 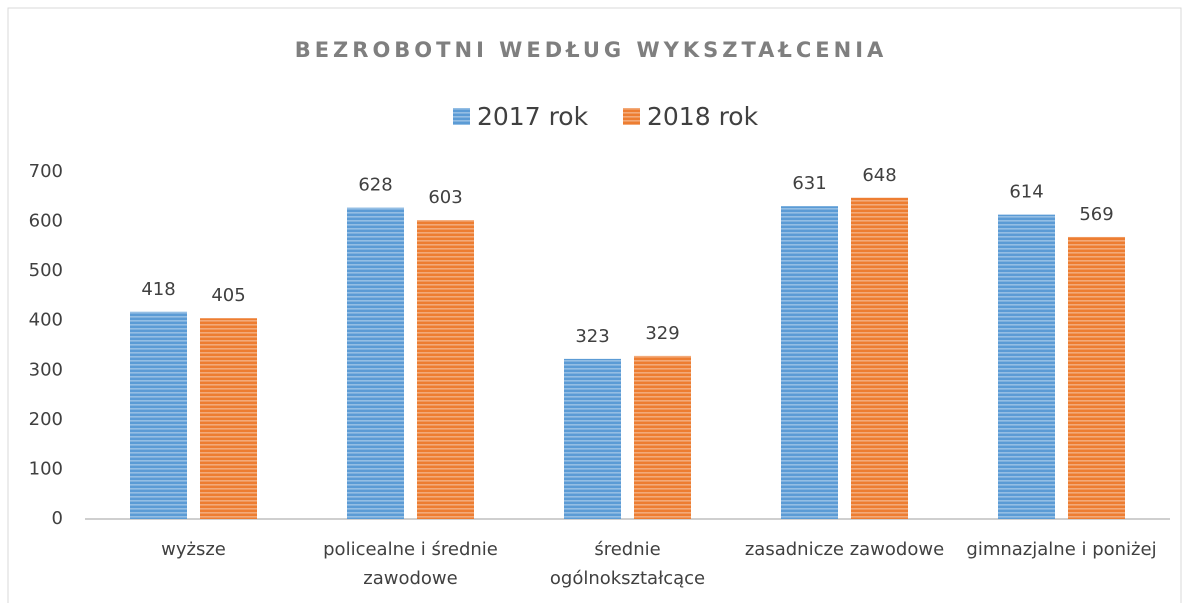 I want to click on data-label: 323, so click(x=592, y=336).